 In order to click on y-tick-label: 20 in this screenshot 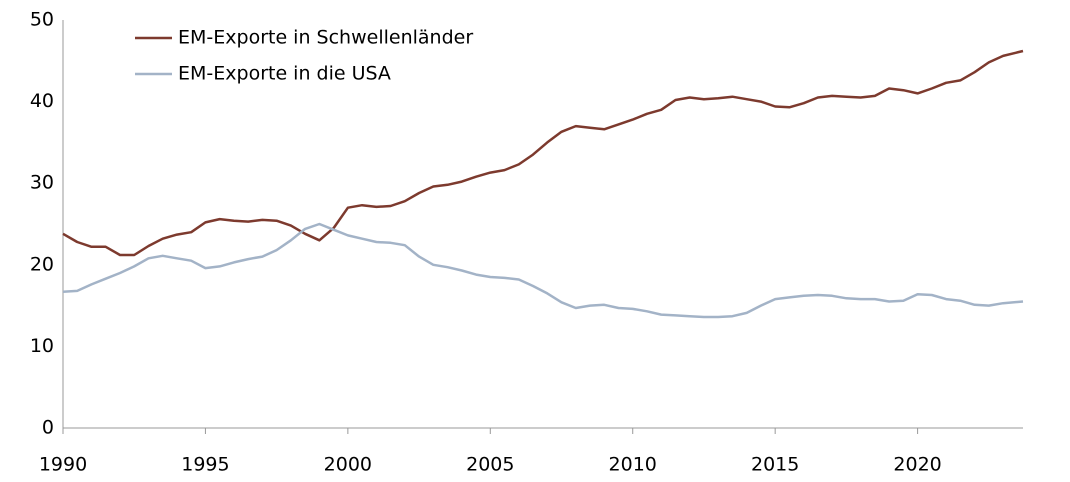, I will do `click(42, 264)`.